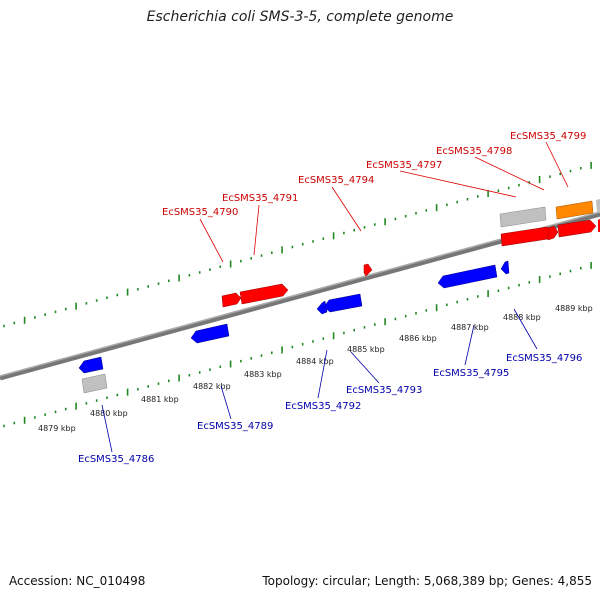  I want to click on pseudo-feature-edge, so click(598, 206).